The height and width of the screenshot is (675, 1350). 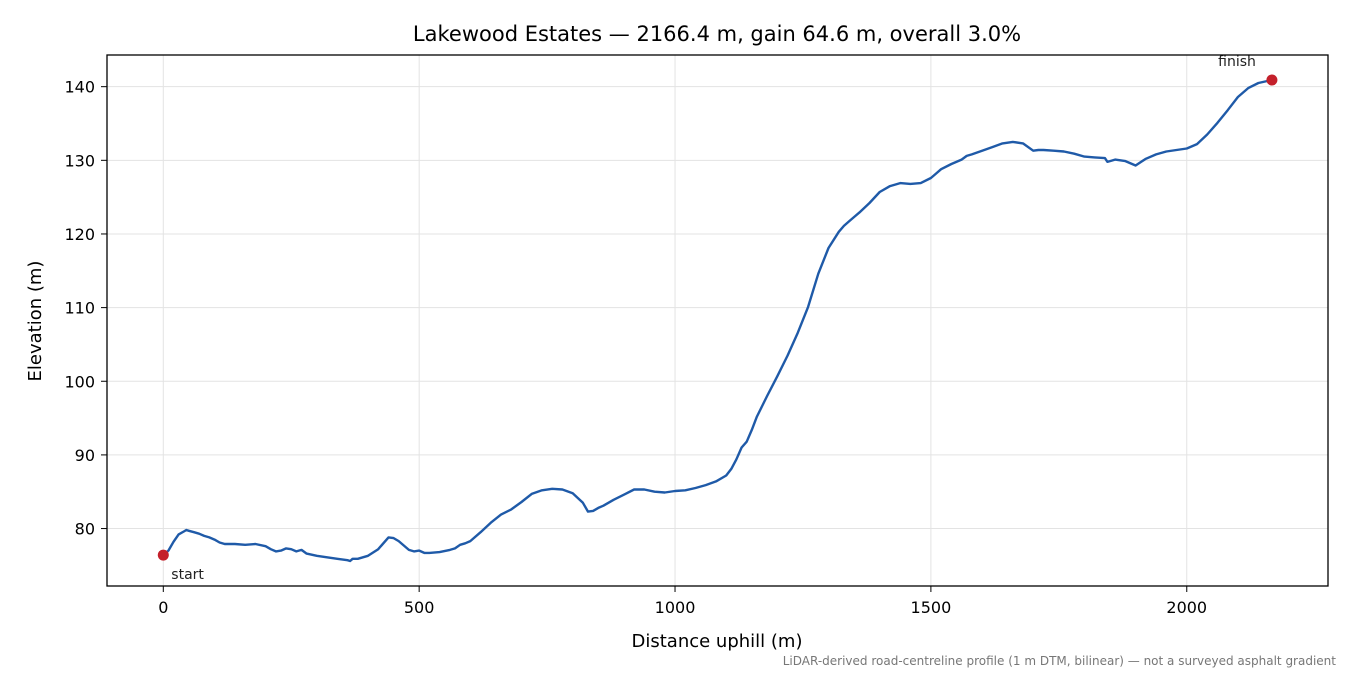 What do you see at coordinates (1186, 607) in the screenshot?
I see `x-tick-label: 2000` at bounding box center [1186, 607].